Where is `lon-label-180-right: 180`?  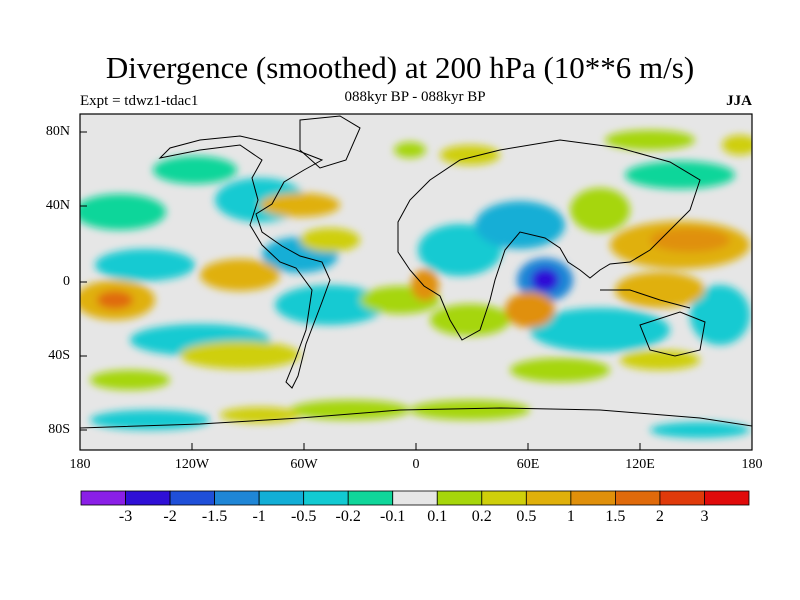
lon-label-180-right: 180 is located at coordinates (752, 464).